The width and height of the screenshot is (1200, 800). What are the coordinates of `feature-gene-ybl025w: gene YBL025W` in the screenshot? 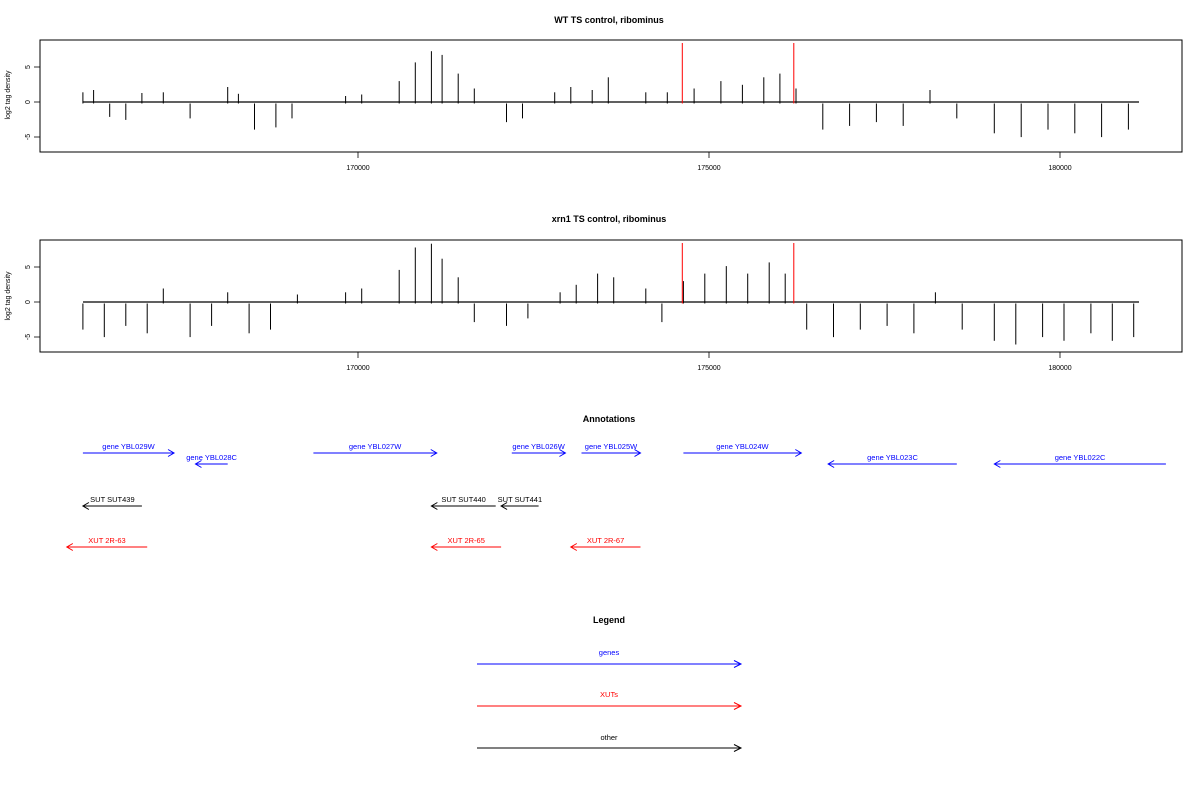 It's located at (611, 449).